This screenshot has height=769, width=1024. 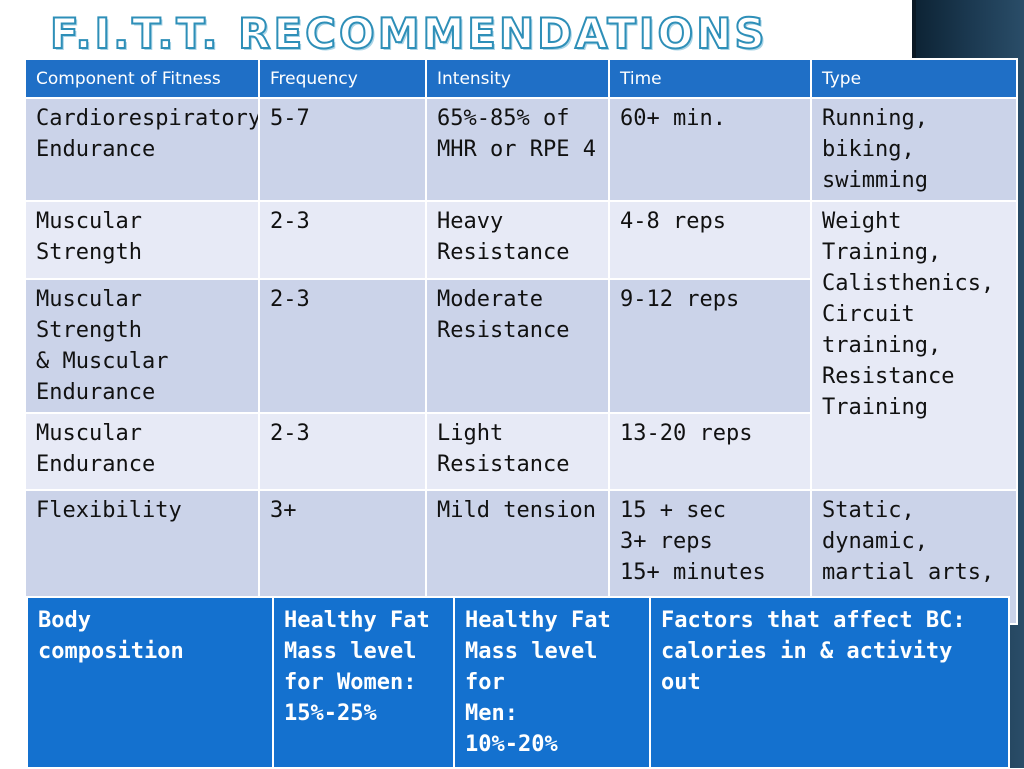 I want to click on cell-type: Running, biking, swimming, so click(x=914, y=149).